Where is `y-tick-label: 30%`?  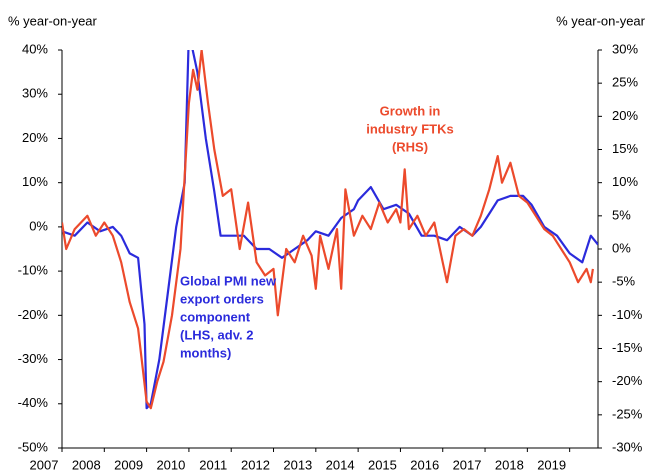 y-tick-label: 30% is located at coordinates (35, 93).